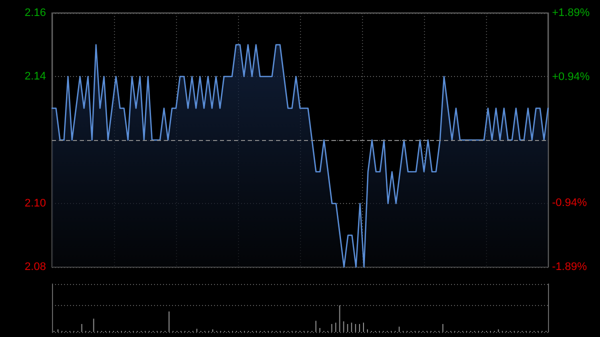 The height and width of the screenshot is (337, 600). I want to click on y2-tick-label: -0.94%, so click(570, 203).